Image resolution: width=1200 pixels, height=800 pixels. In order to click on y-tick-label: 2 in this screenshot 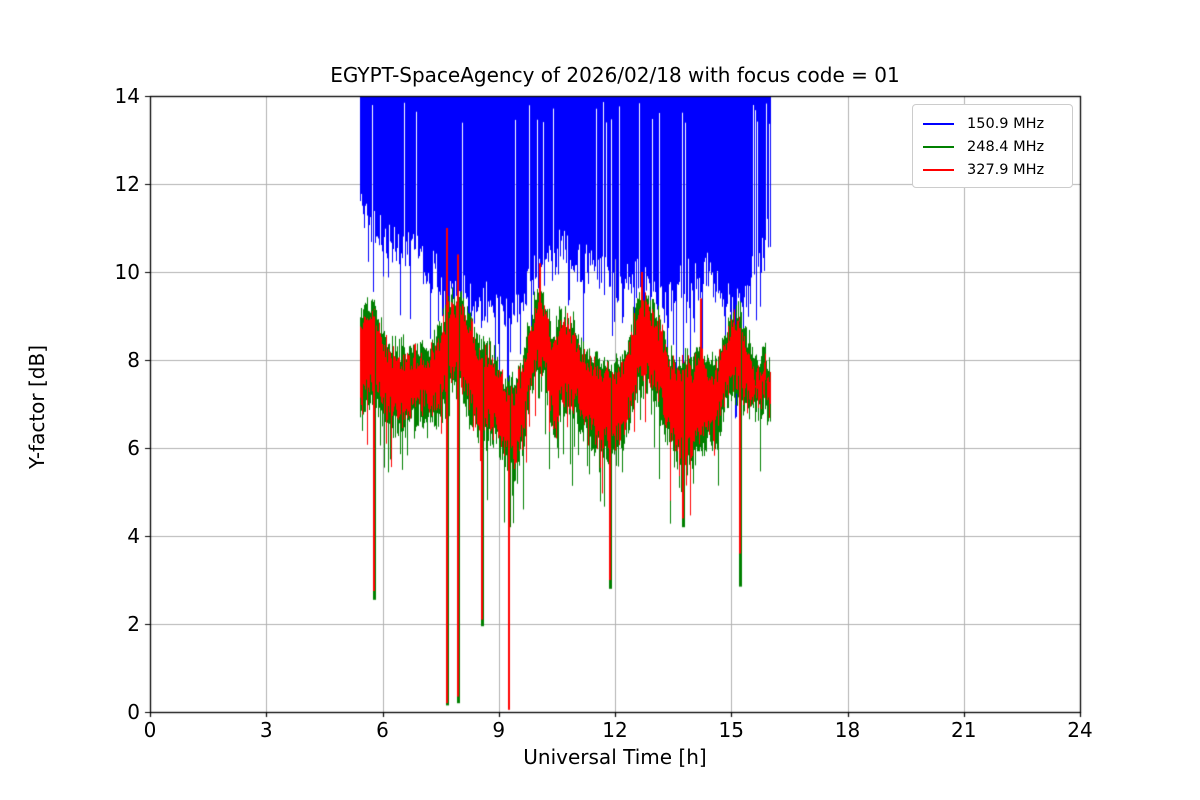, I will do `click(133, 624)`.